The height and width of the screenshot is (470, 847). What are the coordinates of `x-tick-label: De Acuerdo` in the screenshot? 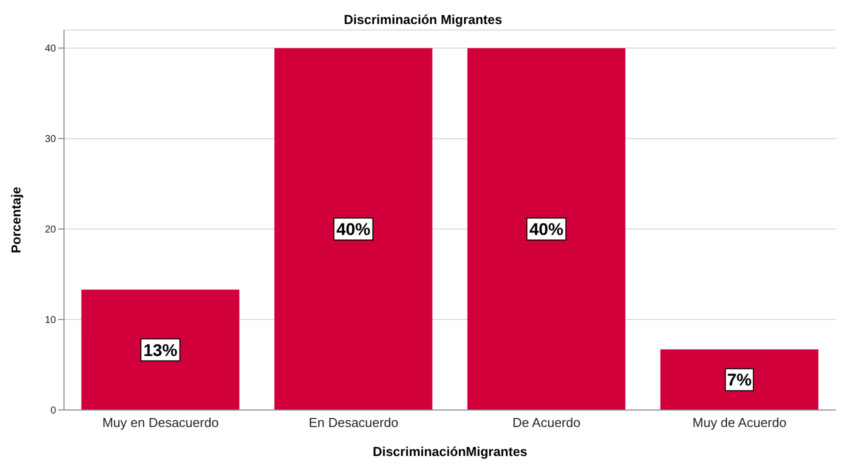 It's located at (546, 422).